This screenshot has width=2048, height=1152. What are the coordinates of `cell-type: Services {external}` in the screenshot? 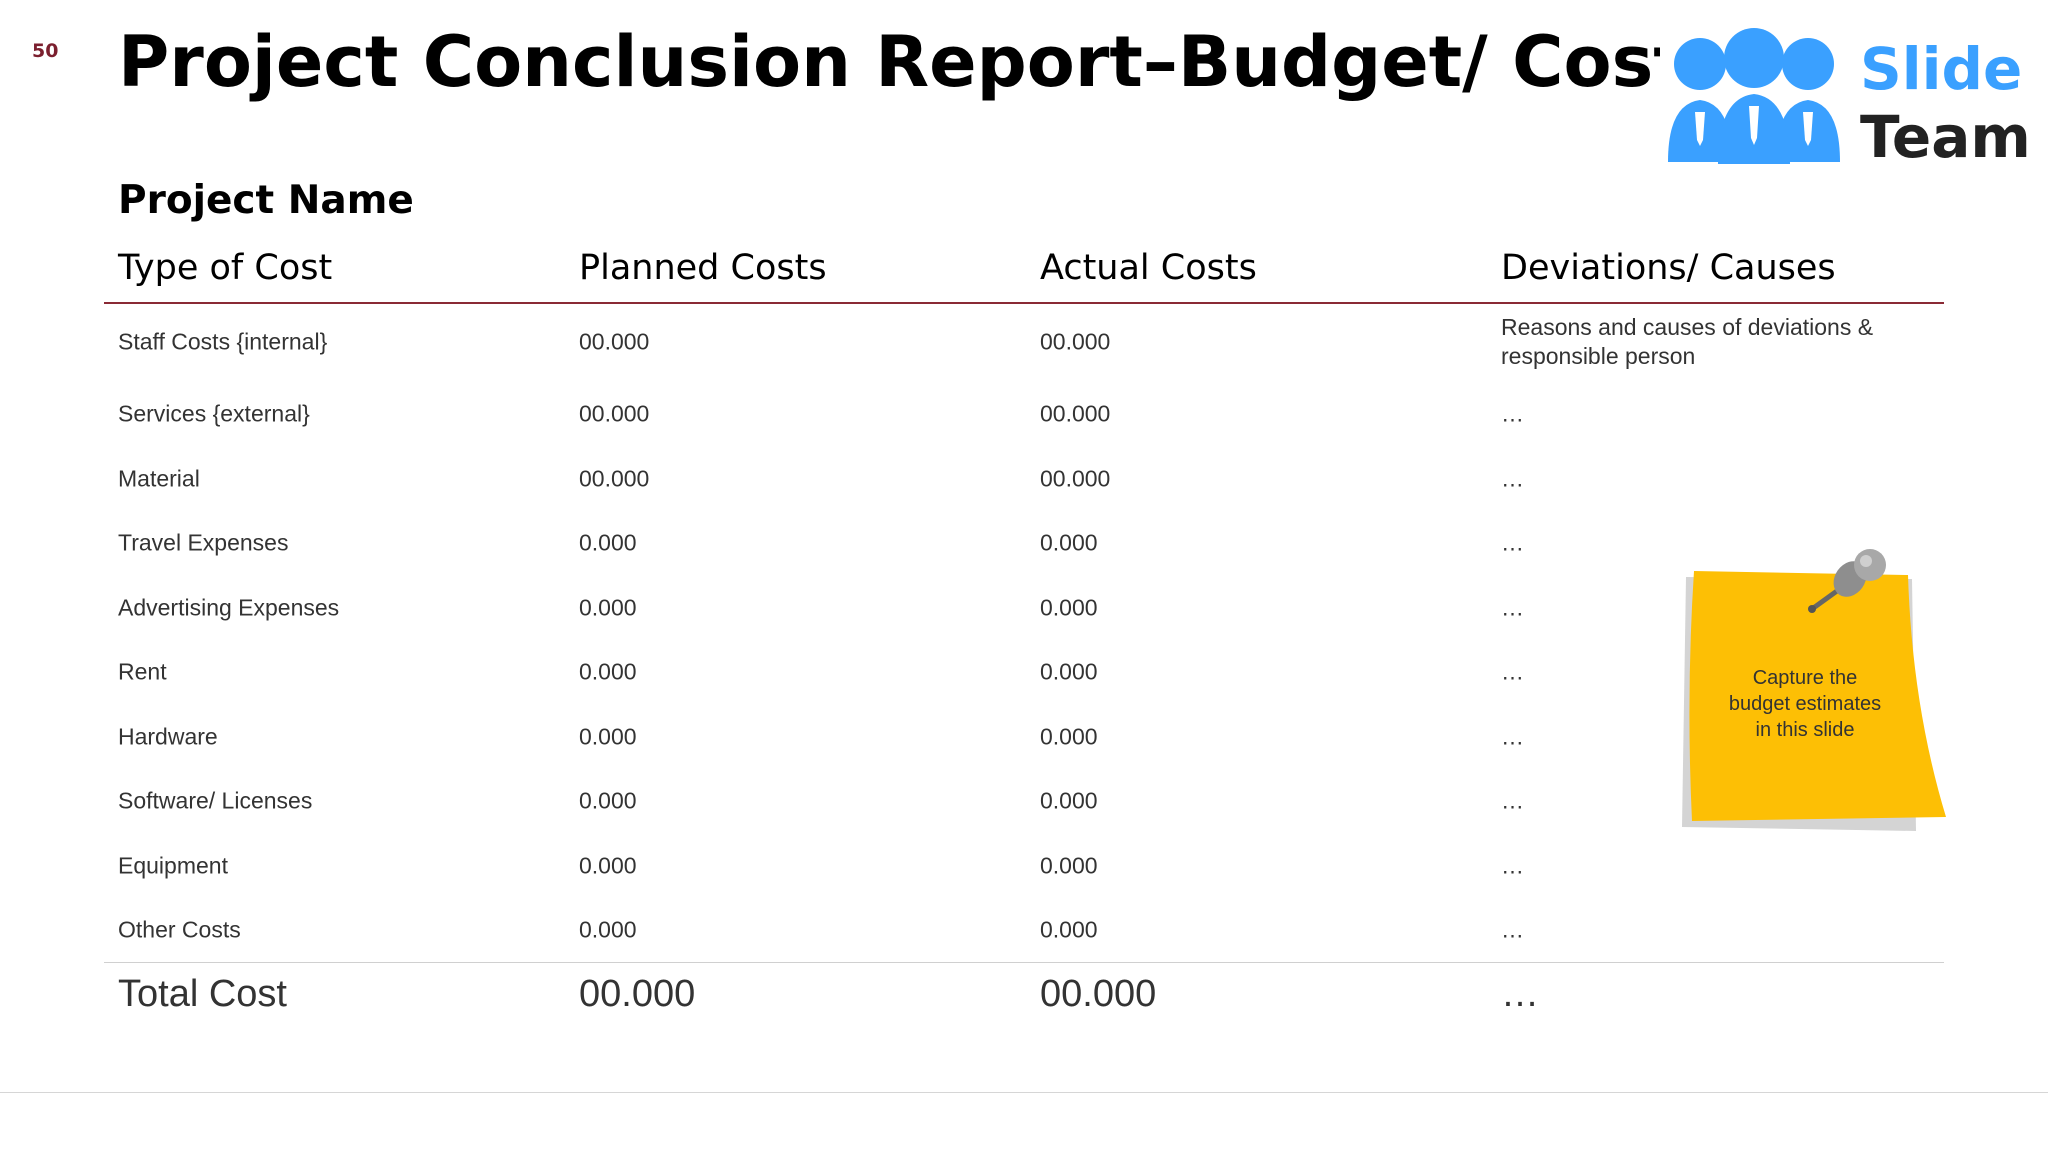 It's located at (214, 413).